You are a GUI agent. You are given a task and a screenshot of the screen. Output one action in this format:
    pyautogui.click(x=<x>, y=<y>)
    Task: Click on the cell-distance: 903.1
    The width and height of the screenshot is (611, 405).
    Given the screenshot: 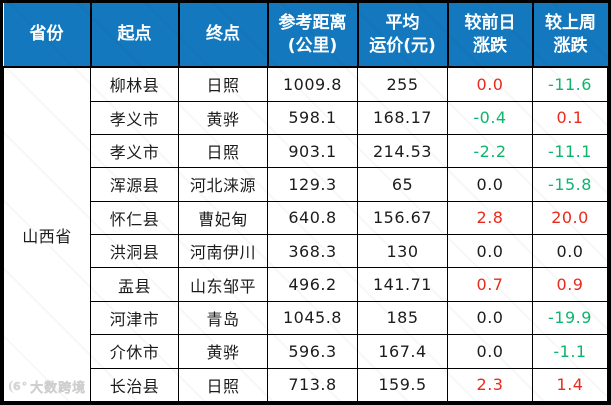 What is the action you would take?
    pyautogui.click(x=312, y=151)
    